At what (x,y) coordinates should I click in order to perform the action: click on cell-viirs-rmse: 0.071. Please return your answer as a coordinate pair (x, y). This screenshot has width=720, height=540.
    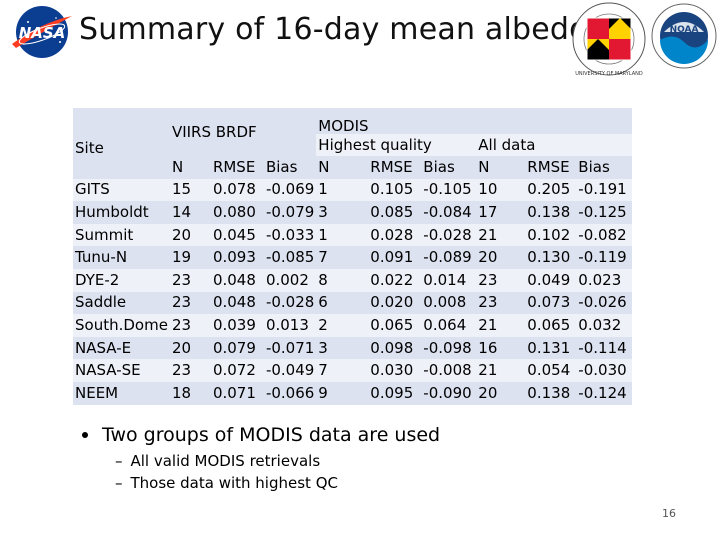
    Looking at the image, I should click on (237, 393).